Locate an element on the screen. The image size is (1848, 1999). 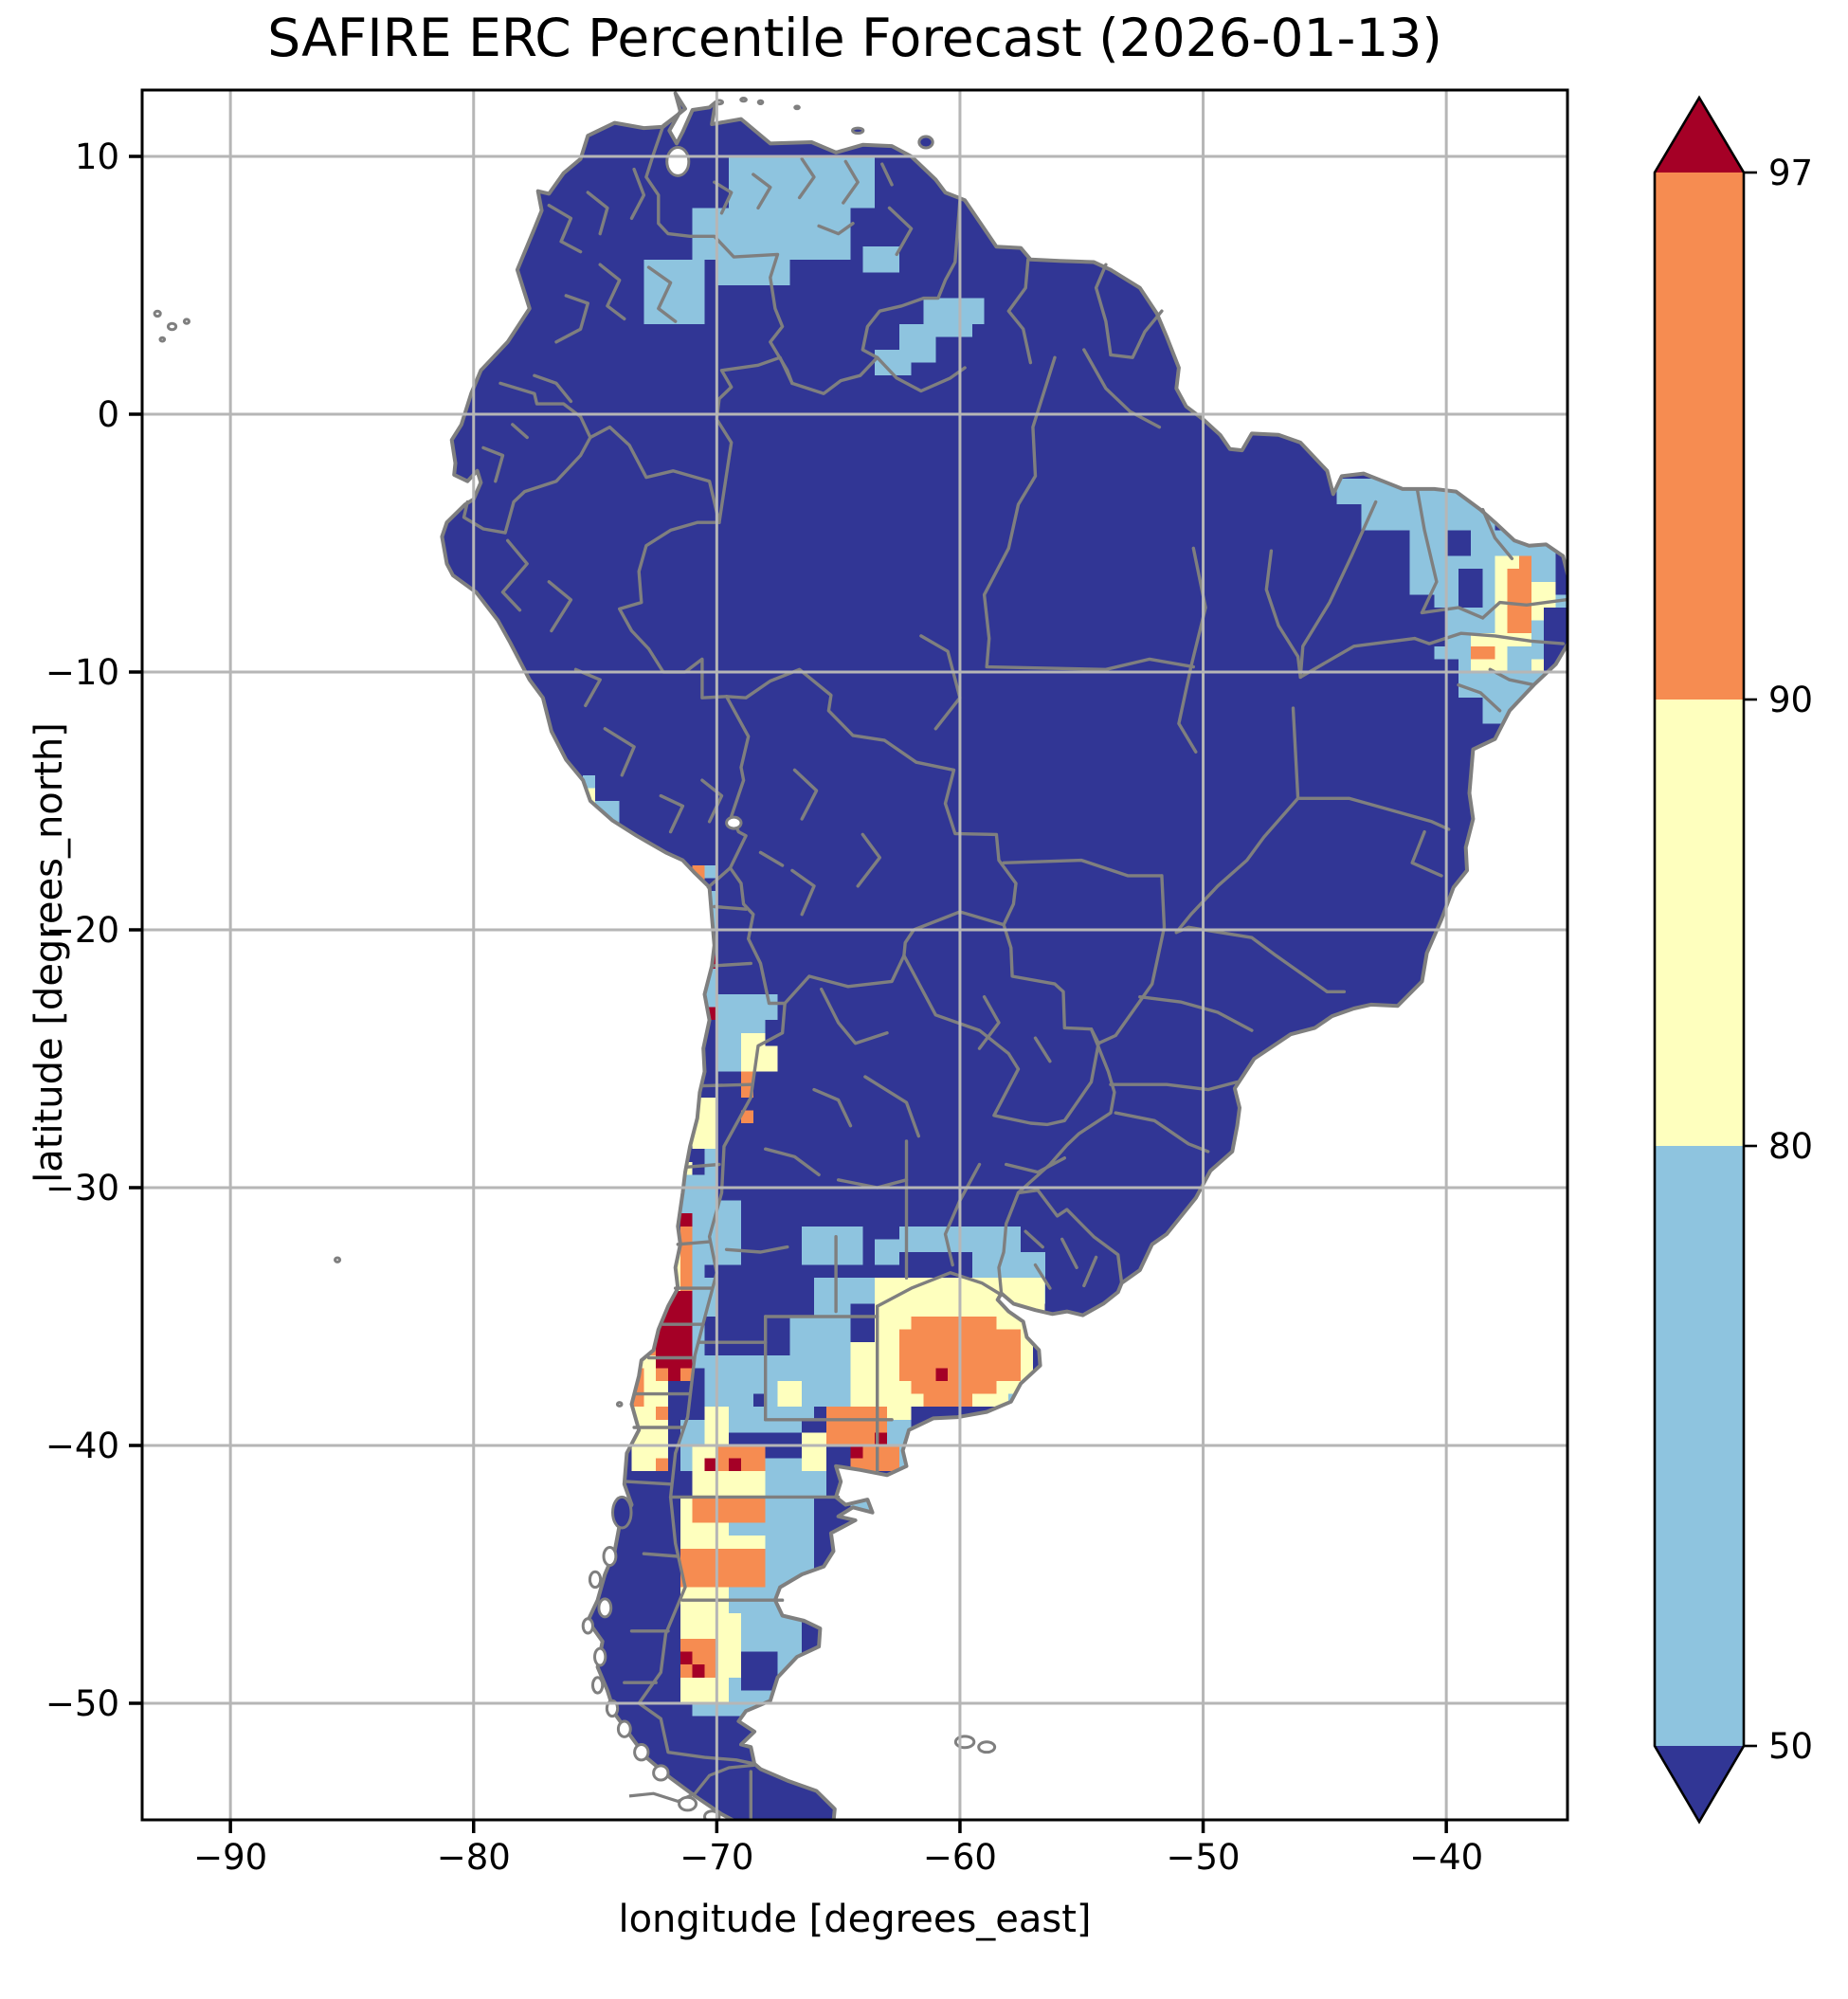
colorbar-extend-max is located at coordinates (1700, 136).